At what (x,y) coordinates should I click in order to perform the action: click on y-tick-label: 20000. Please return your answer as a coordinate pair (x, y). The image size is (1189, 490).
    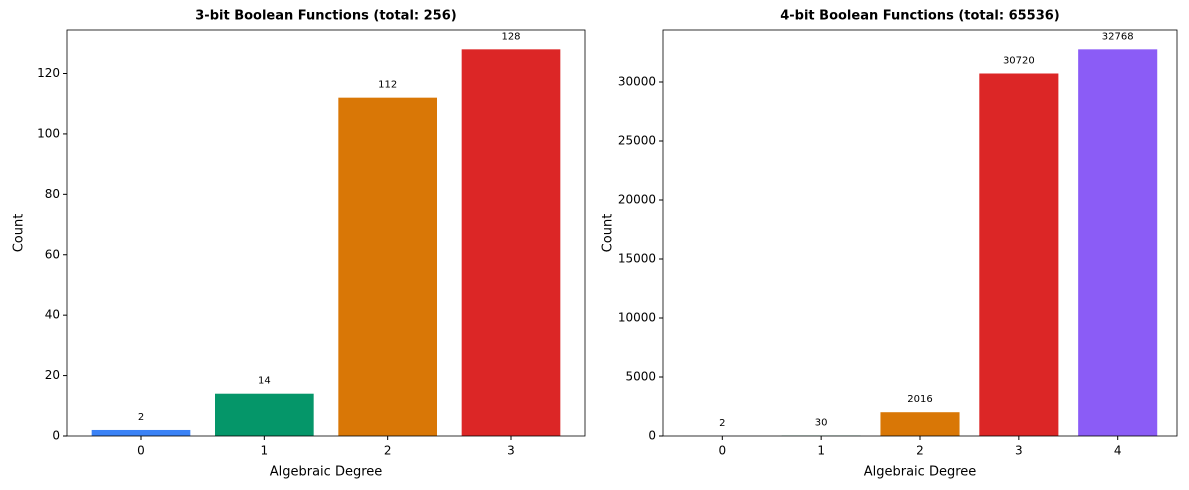
    Looking at the image, I should click on (637, 199).